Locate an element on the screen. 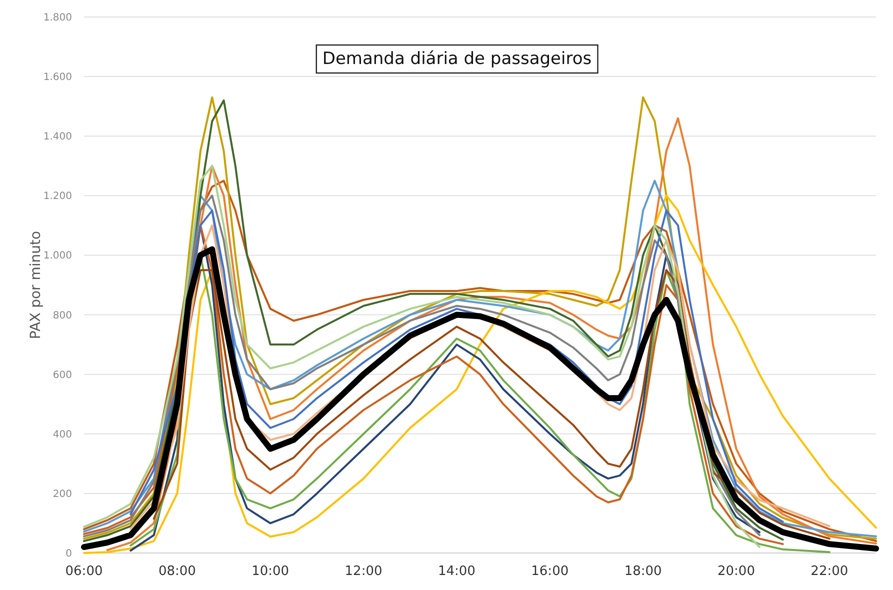 The image size is (893, 590). x-tick-label: 06:00 is located at coordinates (84, 571).